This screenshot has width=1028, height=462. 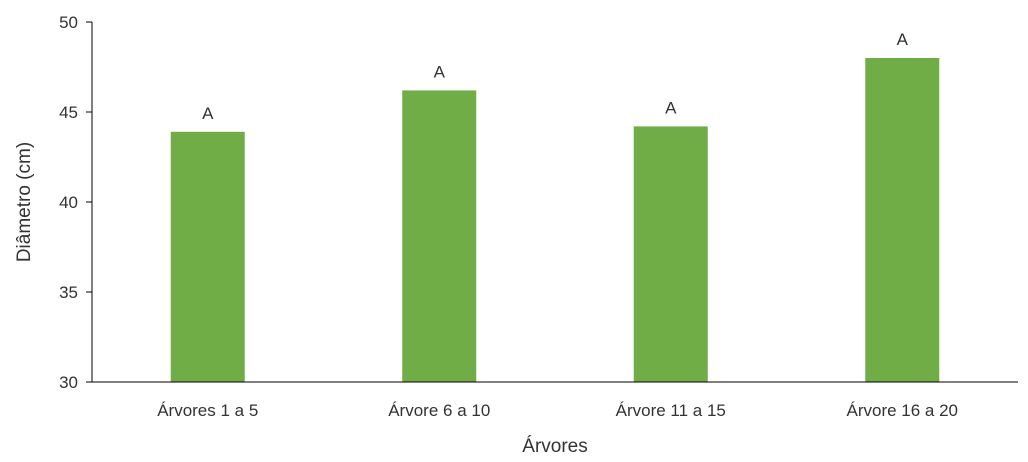 I want to click on y-axis-title: Diâmetro (cm), so click(x=24, y=202).